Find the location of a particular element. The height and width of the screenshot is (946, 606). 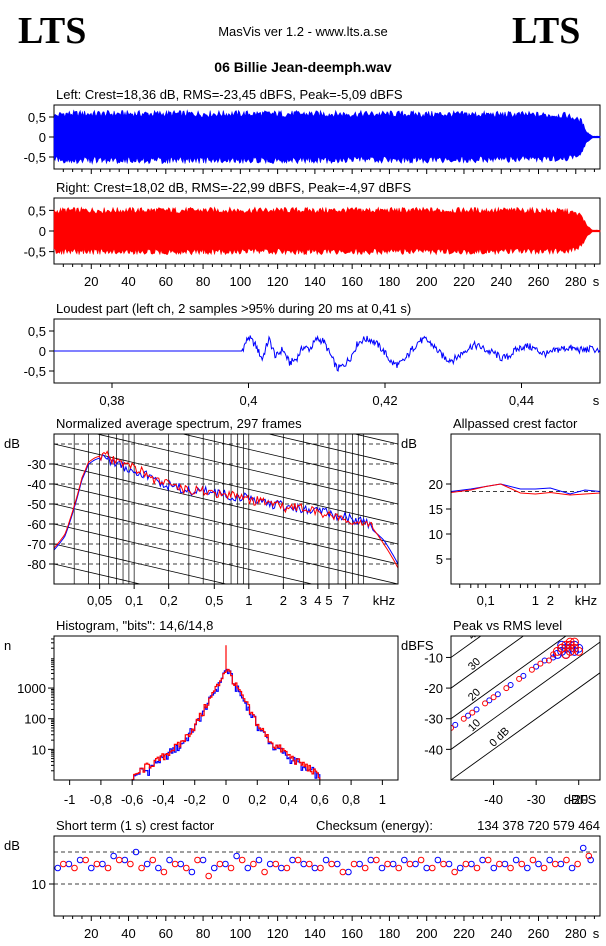

loudest_part-signal is located at coordinates (327, 353).